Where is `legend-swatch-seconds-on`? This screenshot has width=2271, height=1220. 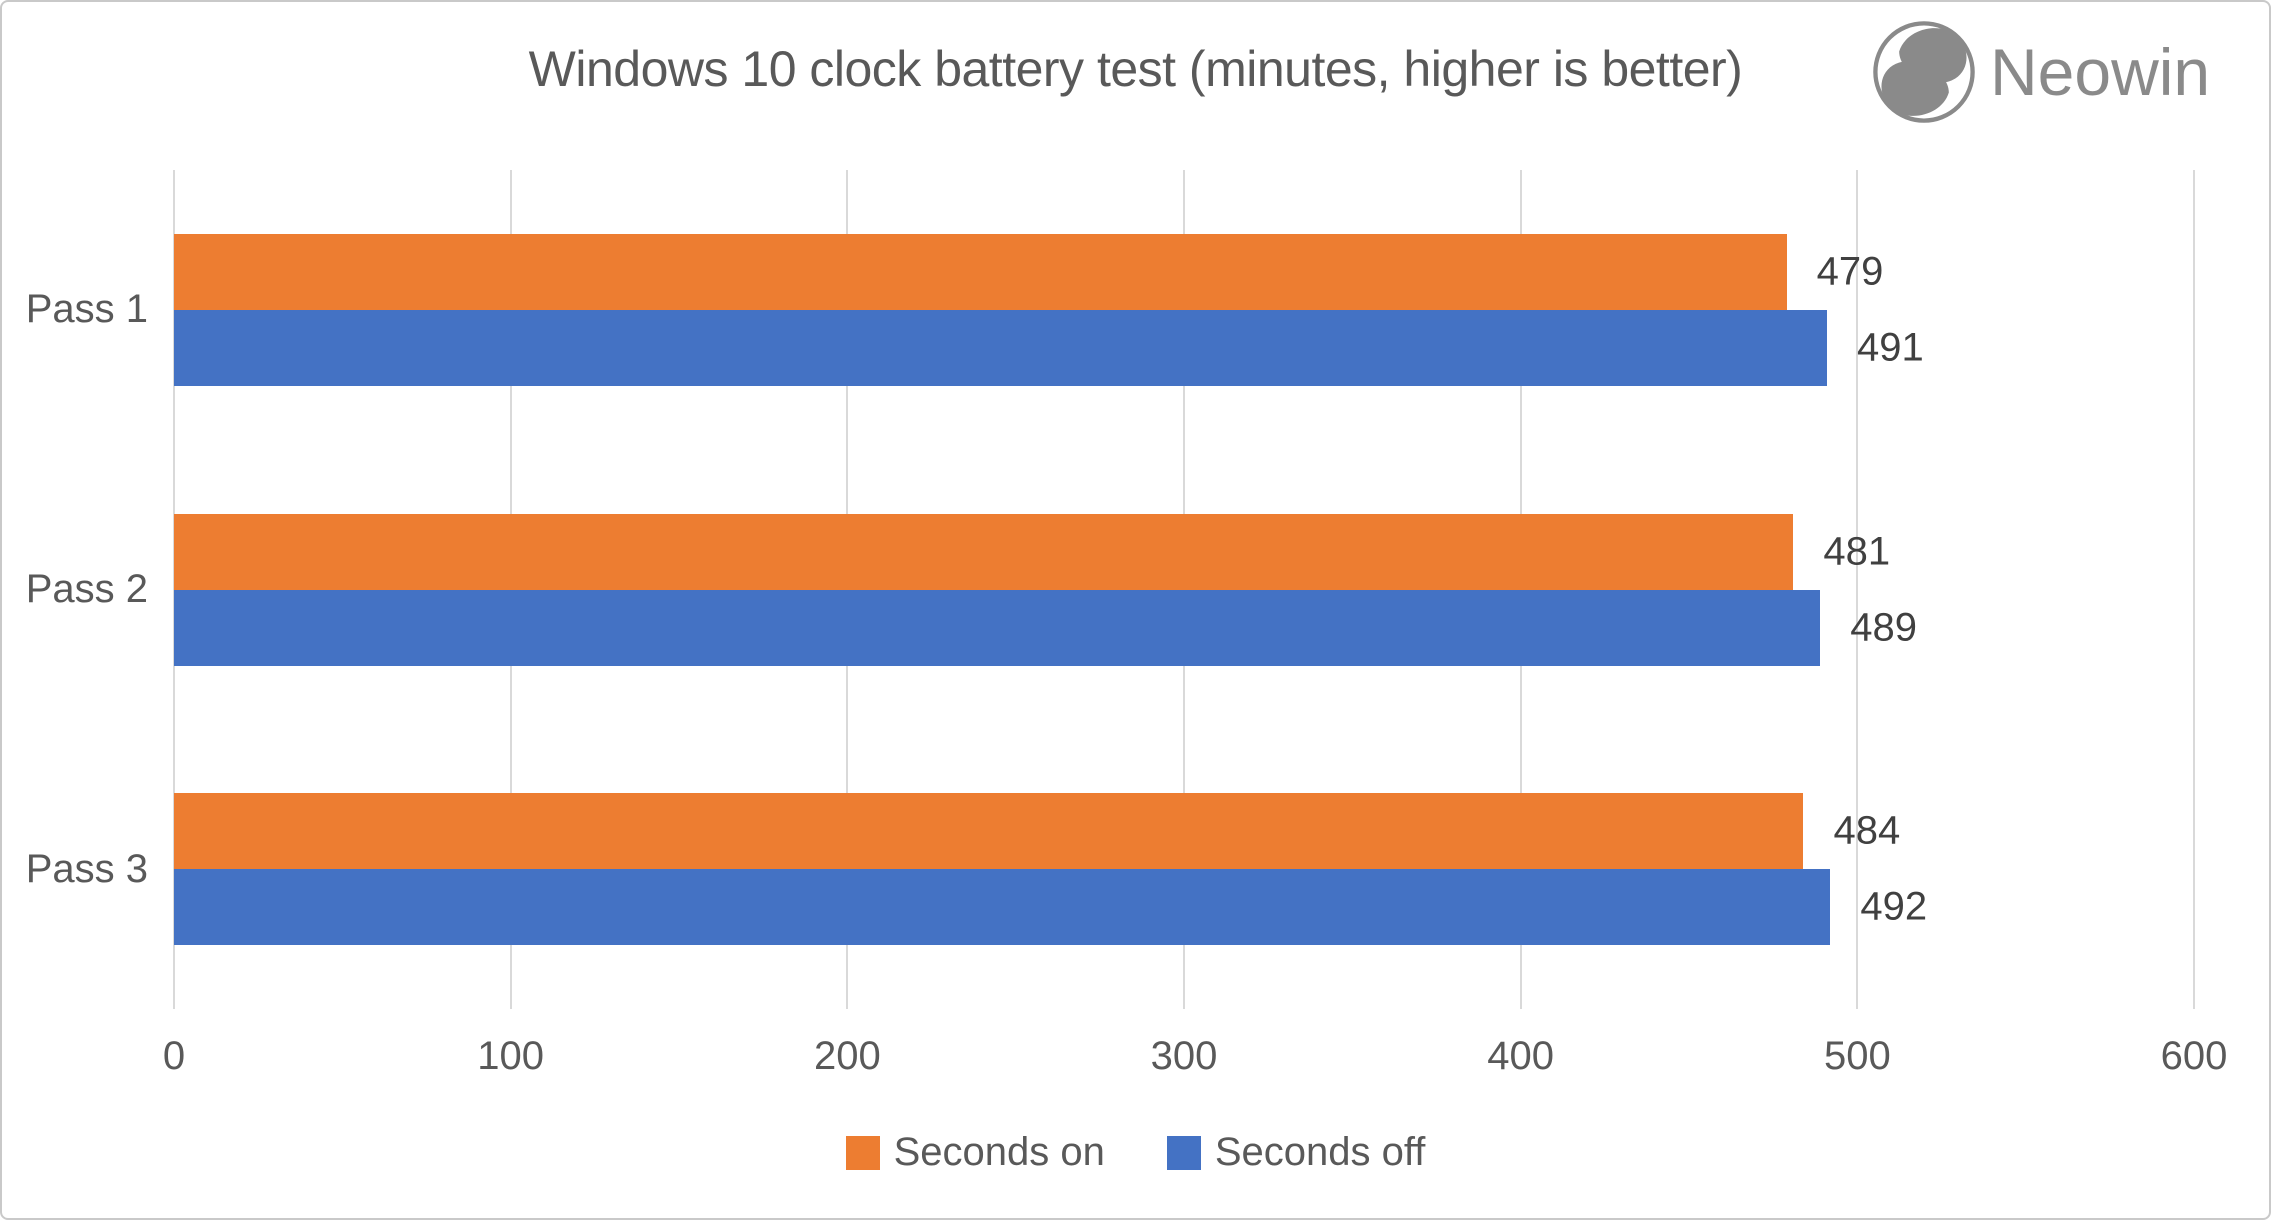 legend-swatch-seconds-on is located at coordinates (862, 1152).